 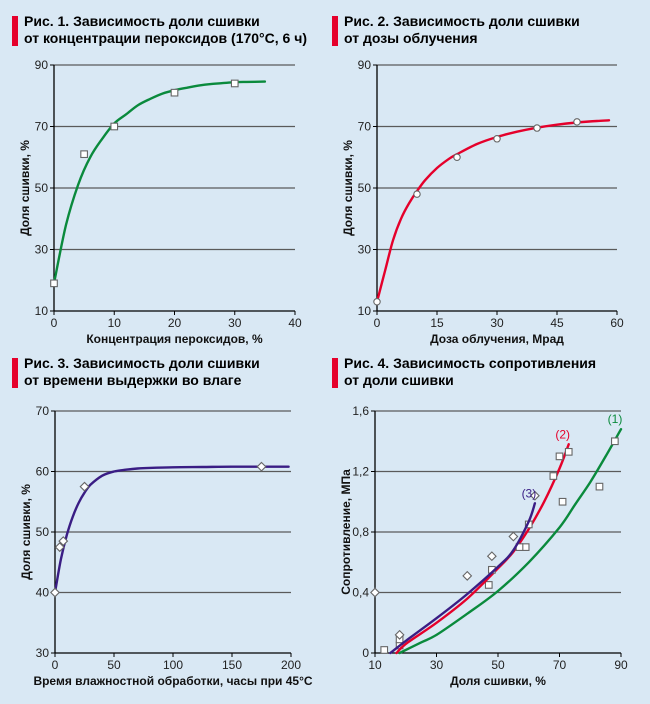 I want to click on figure-2-x-tick-label: 60, so click(x=617, y=323).